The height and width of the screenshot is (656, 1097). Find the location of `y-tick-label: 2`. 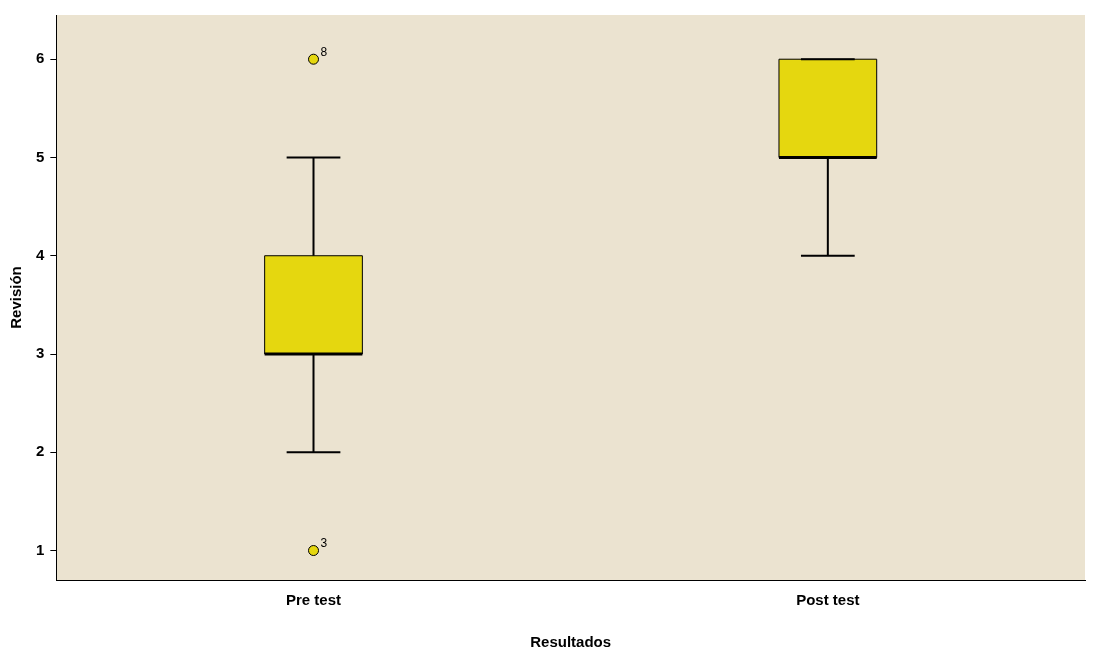

y-tick-label: 2 is located at coordinates (40, 451).